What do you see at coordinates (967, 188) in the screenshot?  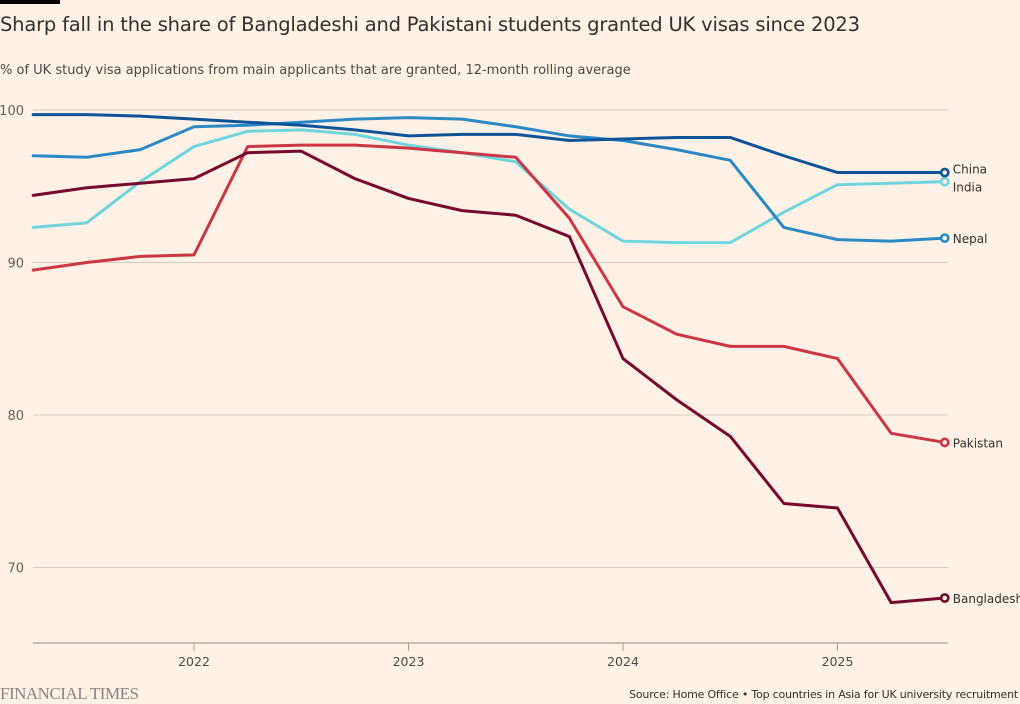 I see `series-label-india: India` at bounding box center [967, 188].